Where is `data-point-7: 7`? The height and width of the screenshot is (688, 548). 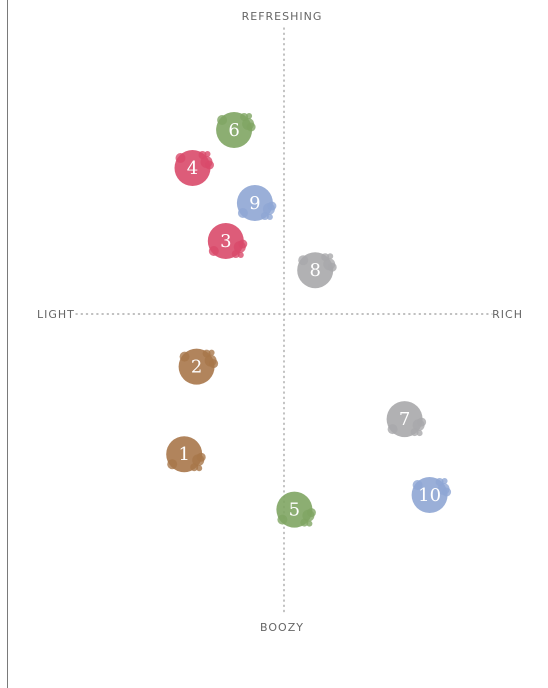 data-point-7: 7 is located at coordinates (406, 419).